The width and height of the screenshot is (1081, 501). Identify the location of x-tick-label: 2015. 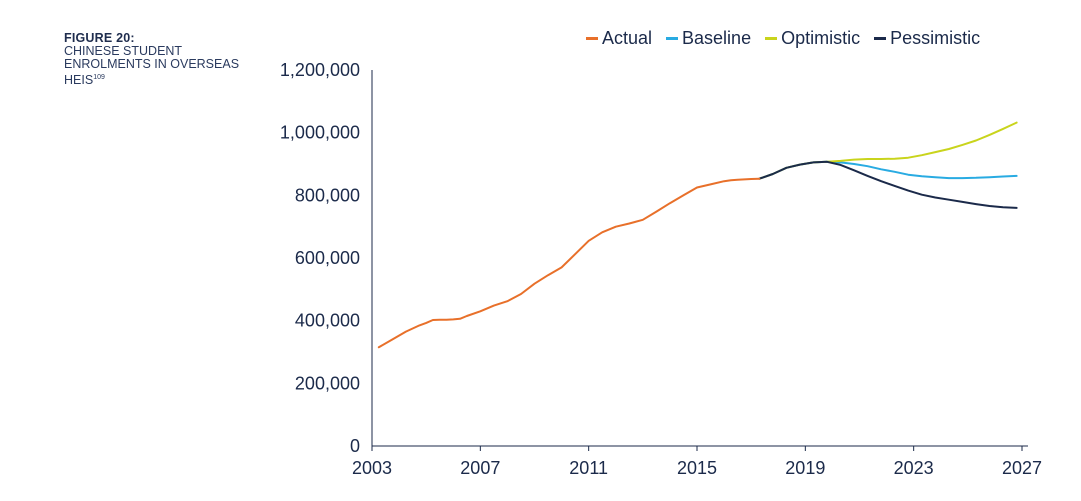
(697, 468).